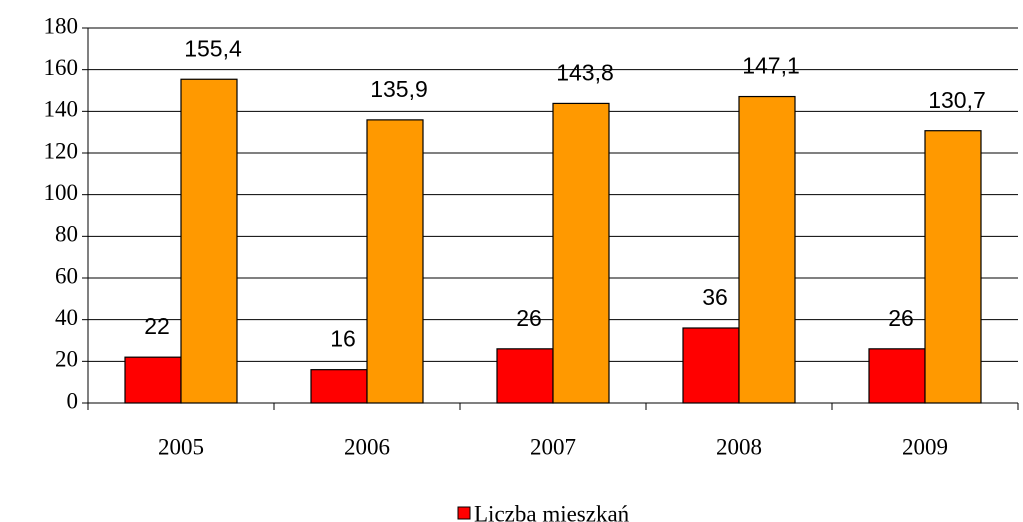 The width and height of the screenshot is (1023, 522). I want to click on y-tick-label: 40, so click(66, 317).